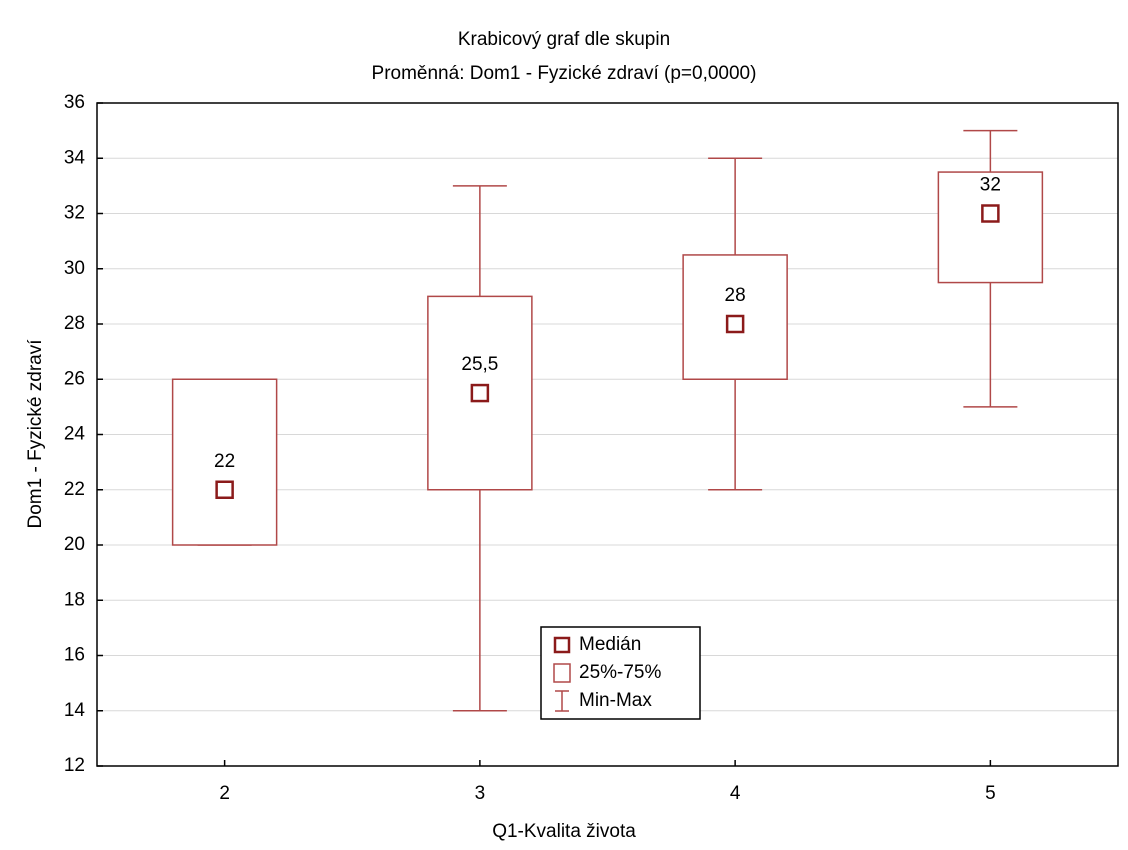  What do you see at coordinates (564, 39) in the screenshot?
I see `chart-title: Krabicový graf dle skupin` at bounding box center [564, 39].